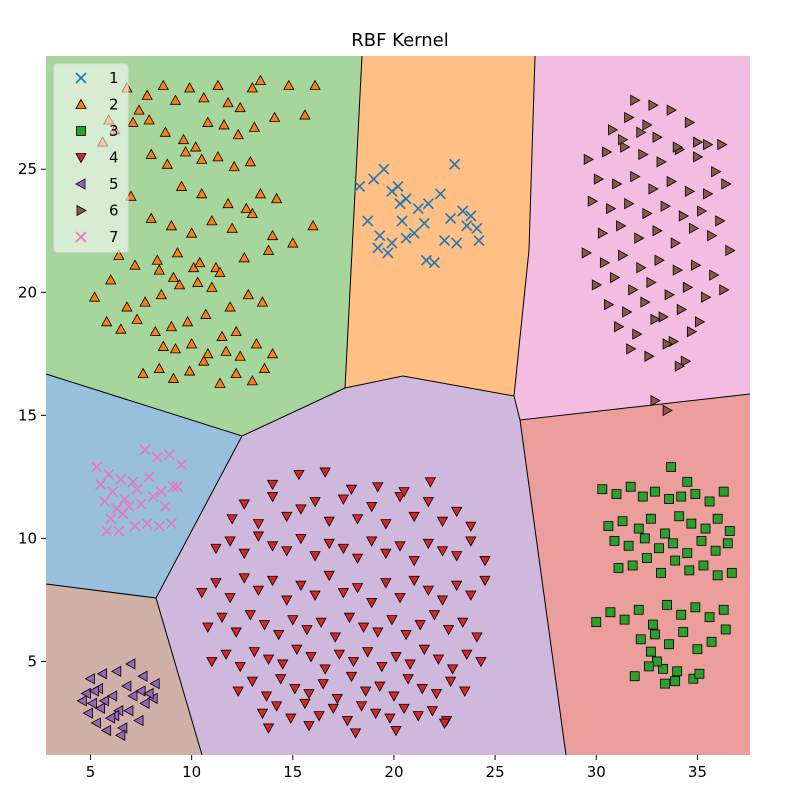 The image size is (786, 795). Describe the element at coordinates (27, 415) in the screenshot. I see `y-tick-label: 15` at that location.